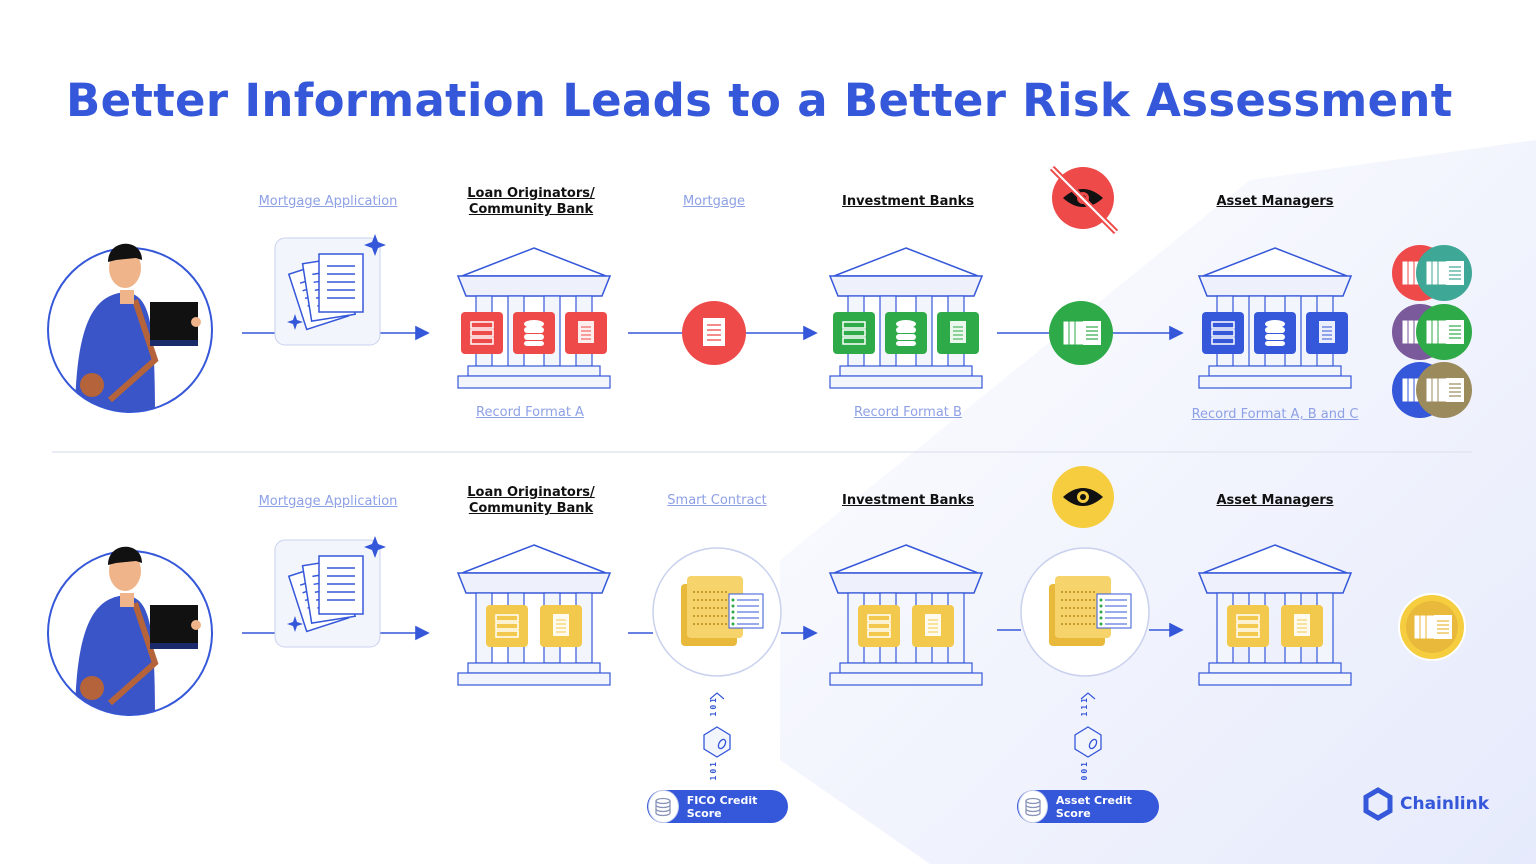 The width and height of the screenshot is (1536, 864). Describe the element at coordinates (1378, 804) in the screenshot. I see `chainlink-hexagon-icon` at that location.